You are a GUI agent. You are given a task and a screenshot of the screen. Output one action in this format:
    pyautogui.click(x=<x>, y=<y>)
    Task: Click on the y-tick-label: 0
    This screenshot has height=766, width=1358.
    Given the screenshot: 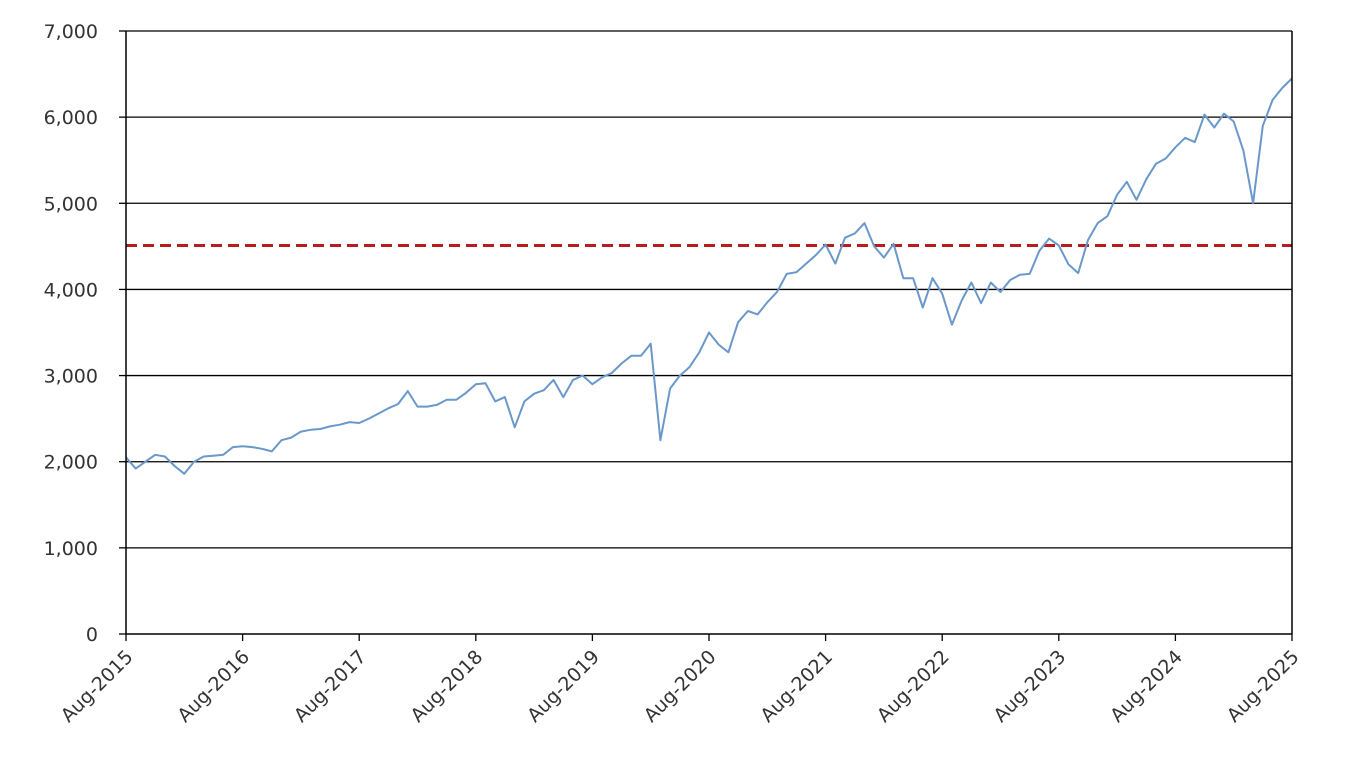 What is the action you would take?
    pyautogui.click(x=92, y=635)
    